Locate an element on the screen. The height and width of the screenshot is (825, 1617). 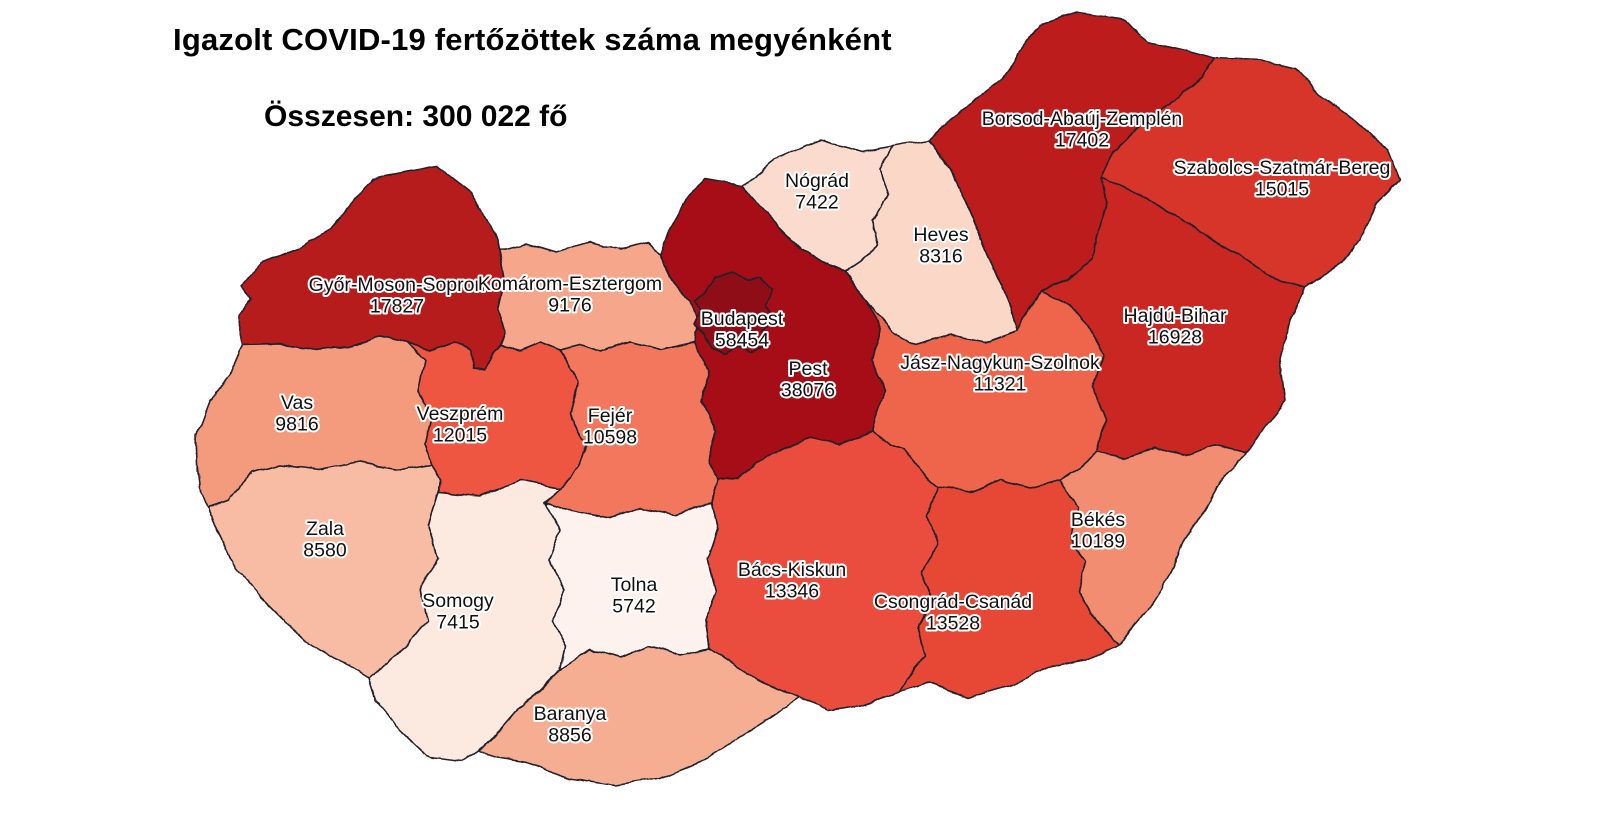
county-value: 10598 is located at coordinates (610, 438).